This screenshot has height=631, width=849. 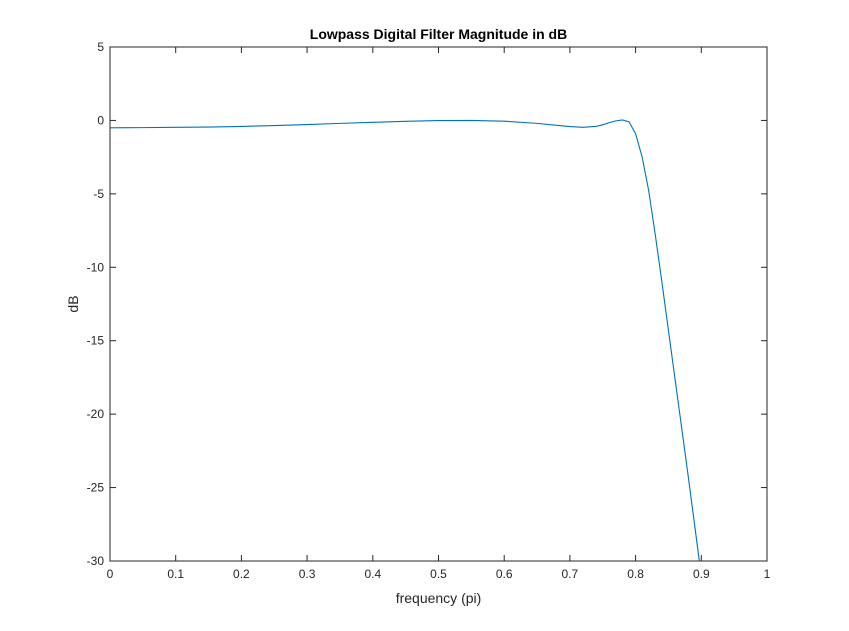 What do you see at coordinates (98, 194) in the screenshot?
I see `y-tick-label: -5` at bounding box center [98, 194].